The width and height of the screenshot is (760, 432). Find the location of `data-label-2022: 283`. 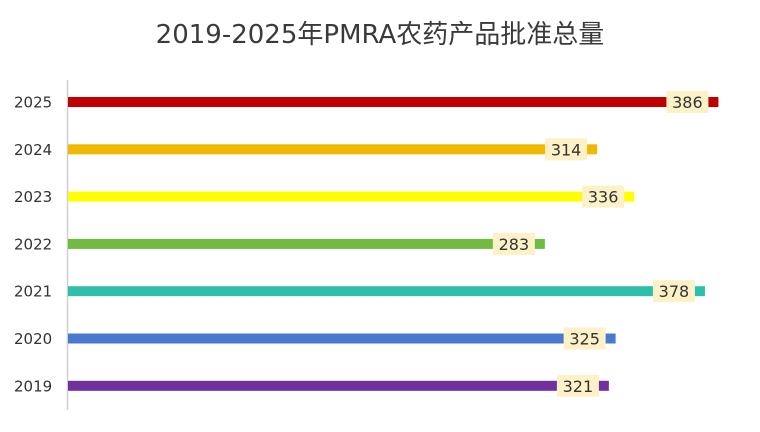

data-label-2022: 283 is located at coordinates (514, 244).